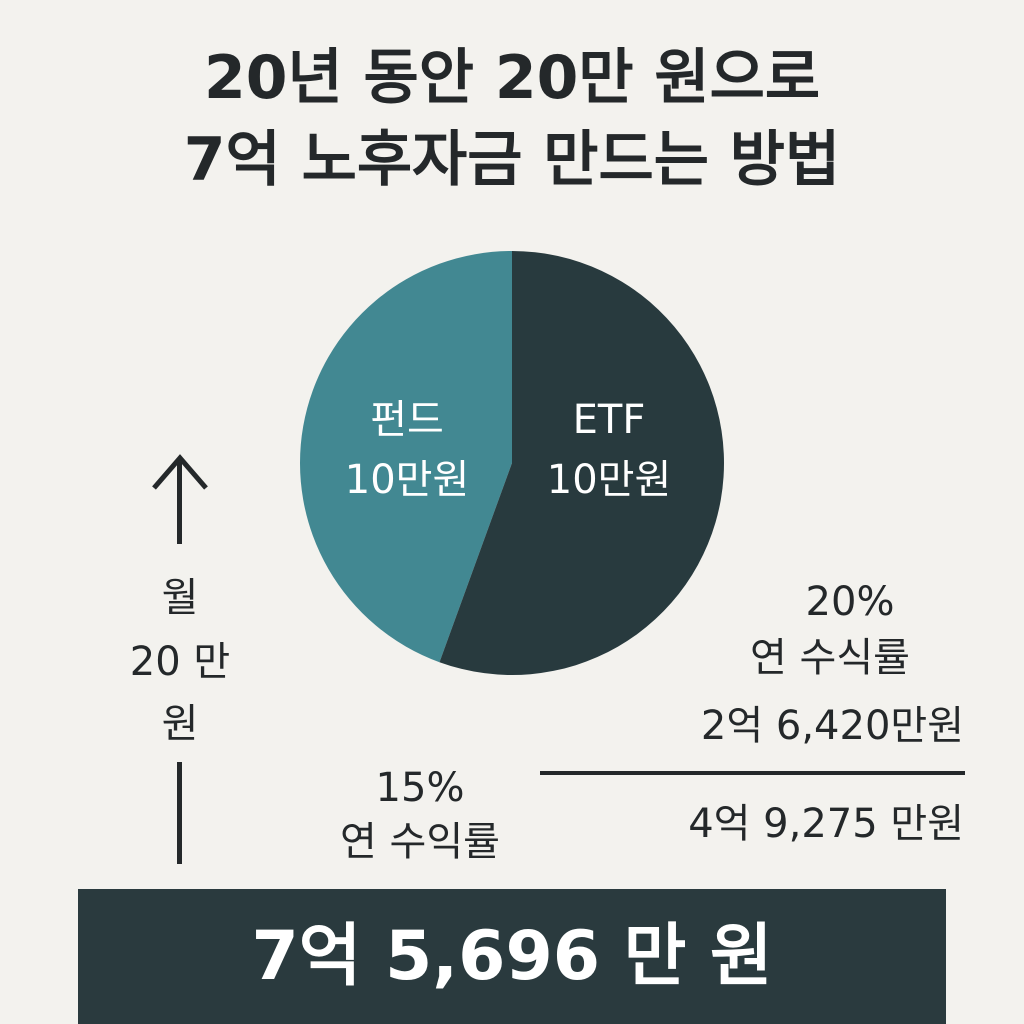 The image size is (1024, 1024). I want to click on title-line-2: 7억 노후자금 만드는 방법, so click(512, 160).